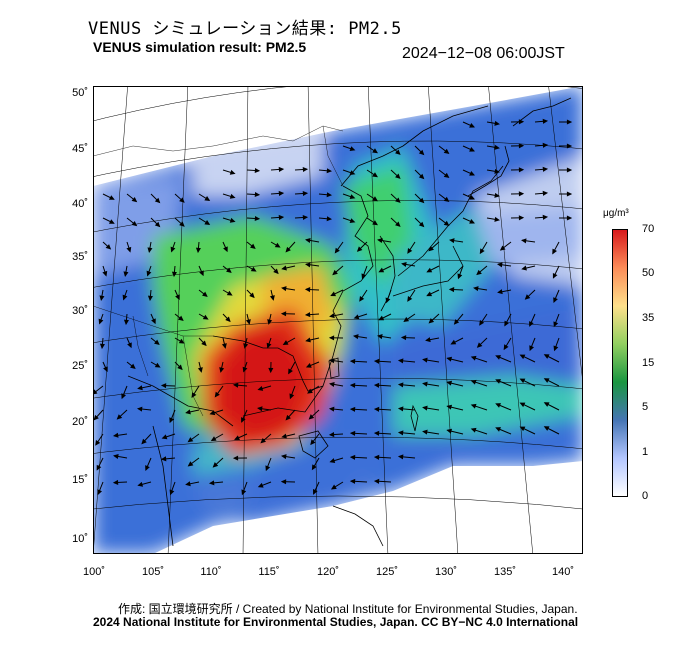  Describe the element at coordinates (648, 229) in the screenshot. I see `colorbar-tick-70: 70` at that location.